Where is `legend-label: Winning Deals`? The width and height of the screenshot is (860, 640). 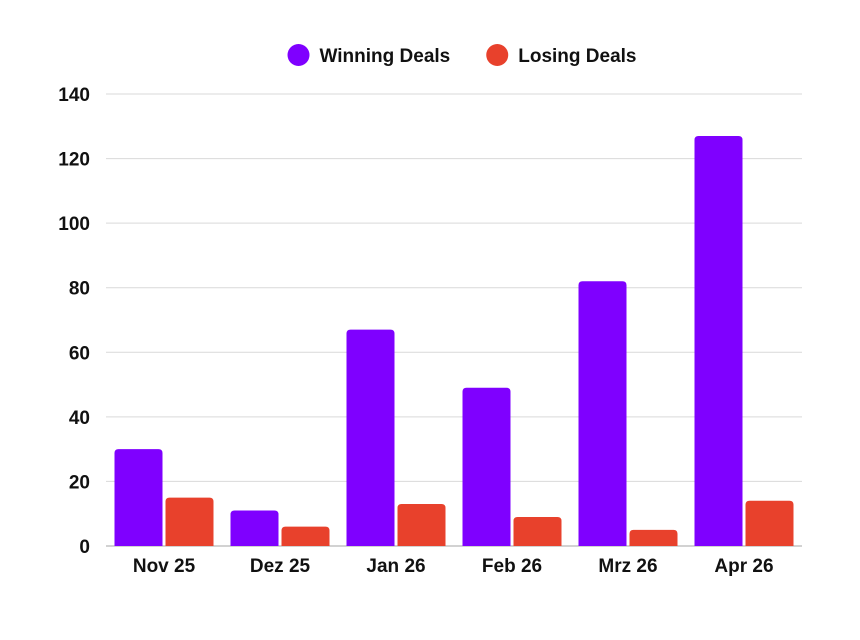
legend-label: Winning Deals is located at coordinates (385, 56).